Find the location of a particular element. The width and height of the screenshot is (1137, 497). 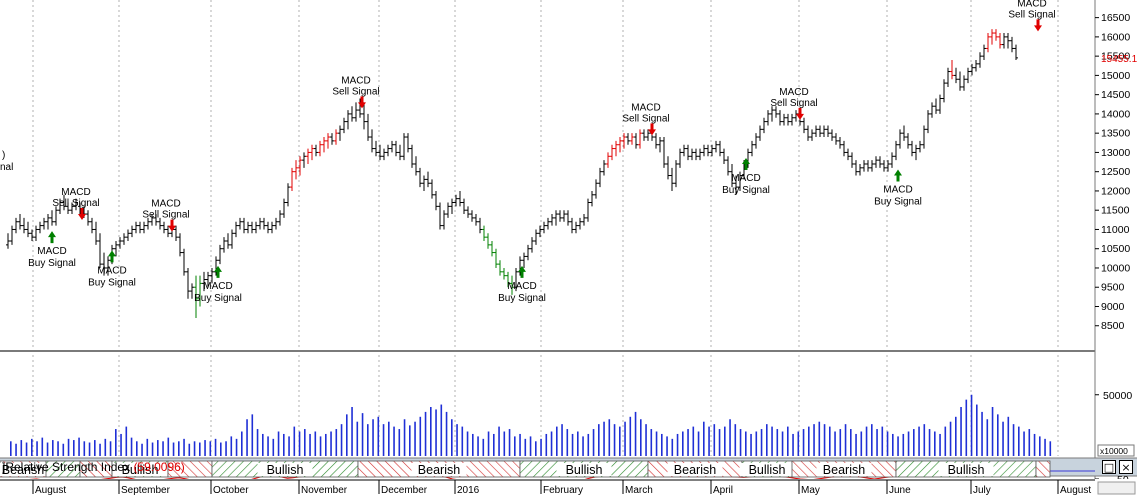

price-axis-tick-label: 12000 is located at coordinates (1115, 191).